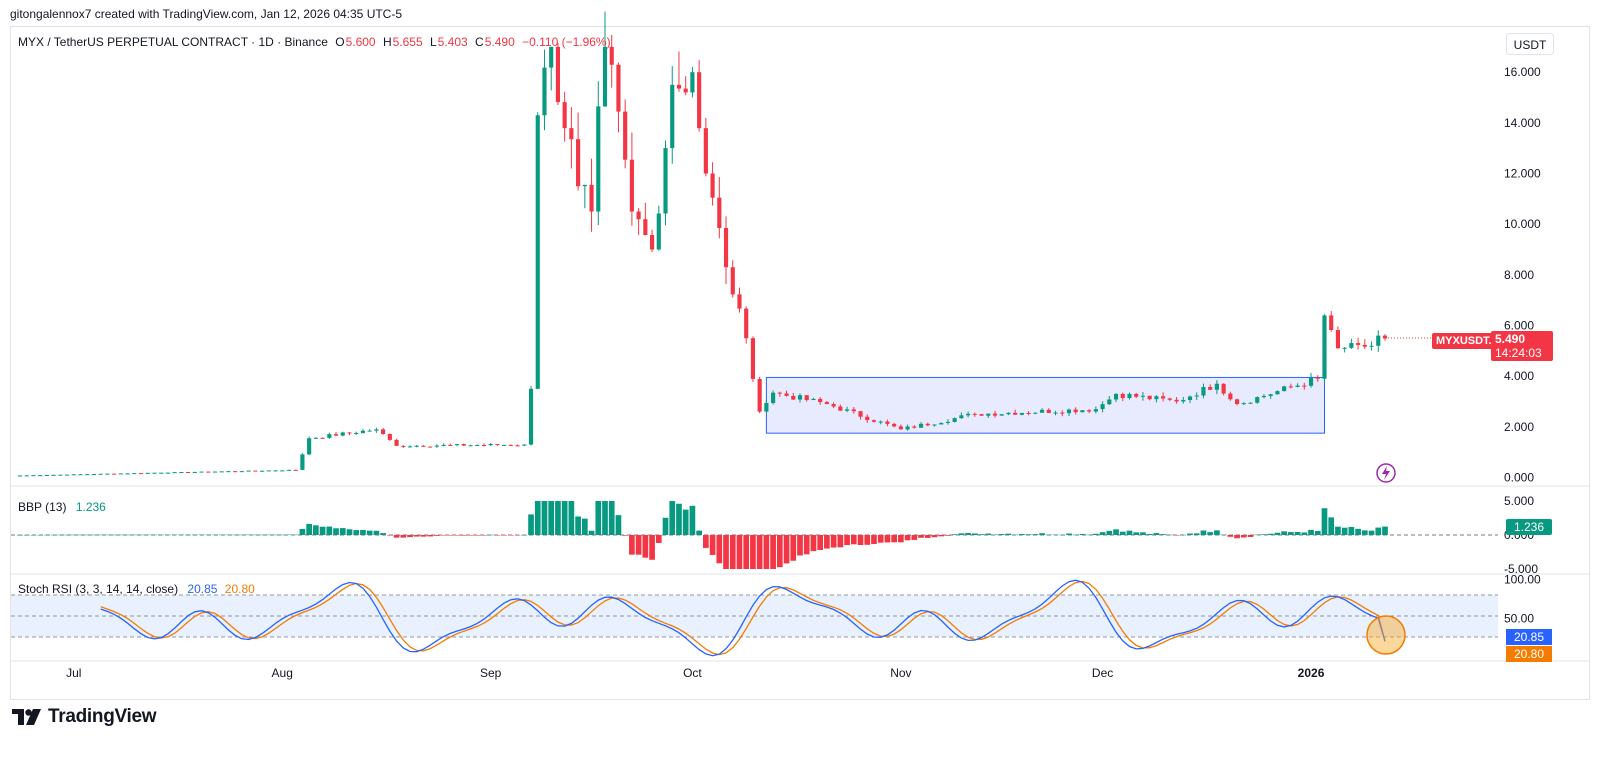 This screenshot has height=759, width=1600. What do you see at coordinates (1530, 44) in the screenshot?
I see `currency-button: USDT` at bounding box center [1530, 44].